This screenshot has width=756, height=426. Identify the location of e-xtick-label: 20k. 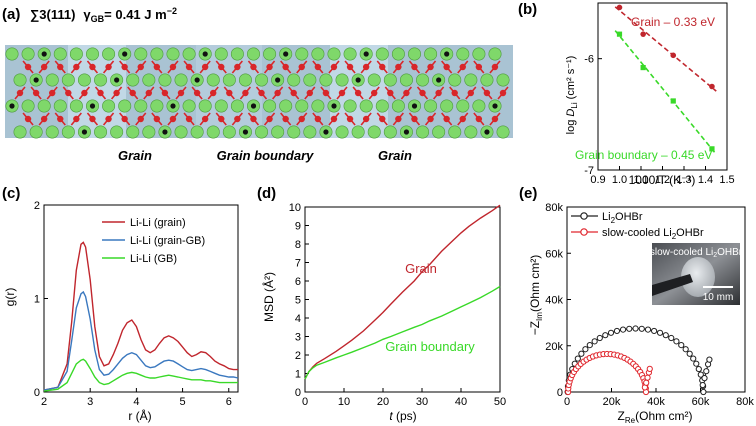
(612, 402).